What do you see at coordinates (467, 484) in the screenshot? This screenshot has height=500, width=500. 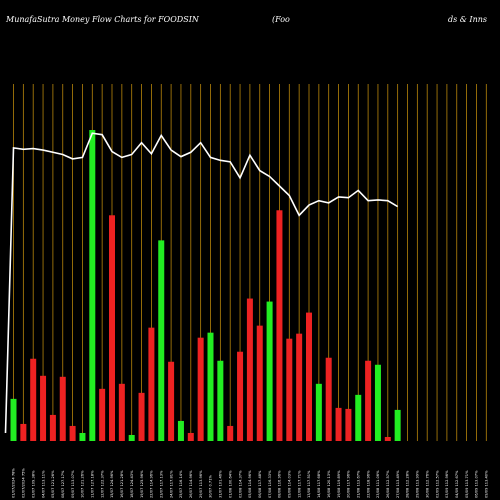 I see `x-tick-label: 05/09 113.71%` at bounding box center [467, 484].